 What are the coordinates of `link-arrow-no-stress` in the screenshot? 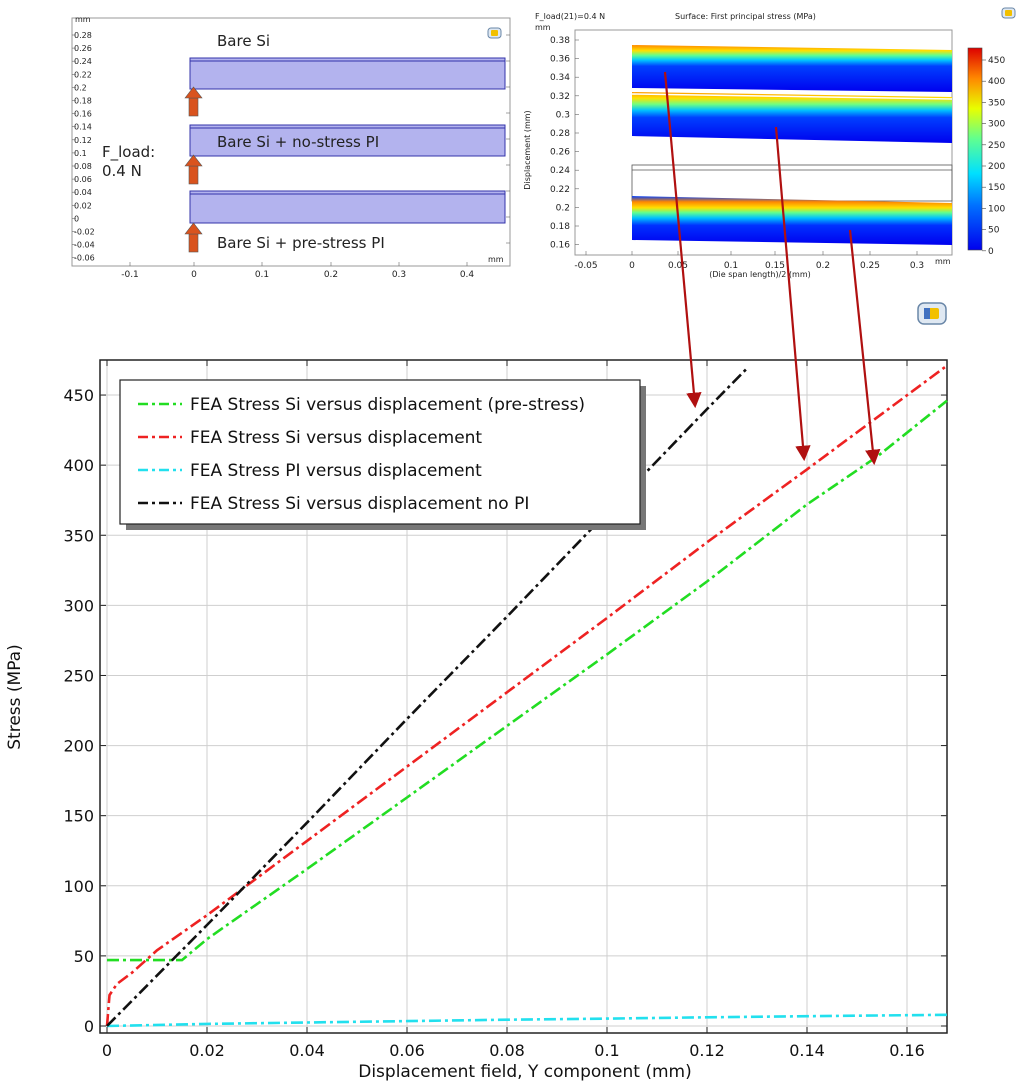 It's located at (792, 294).